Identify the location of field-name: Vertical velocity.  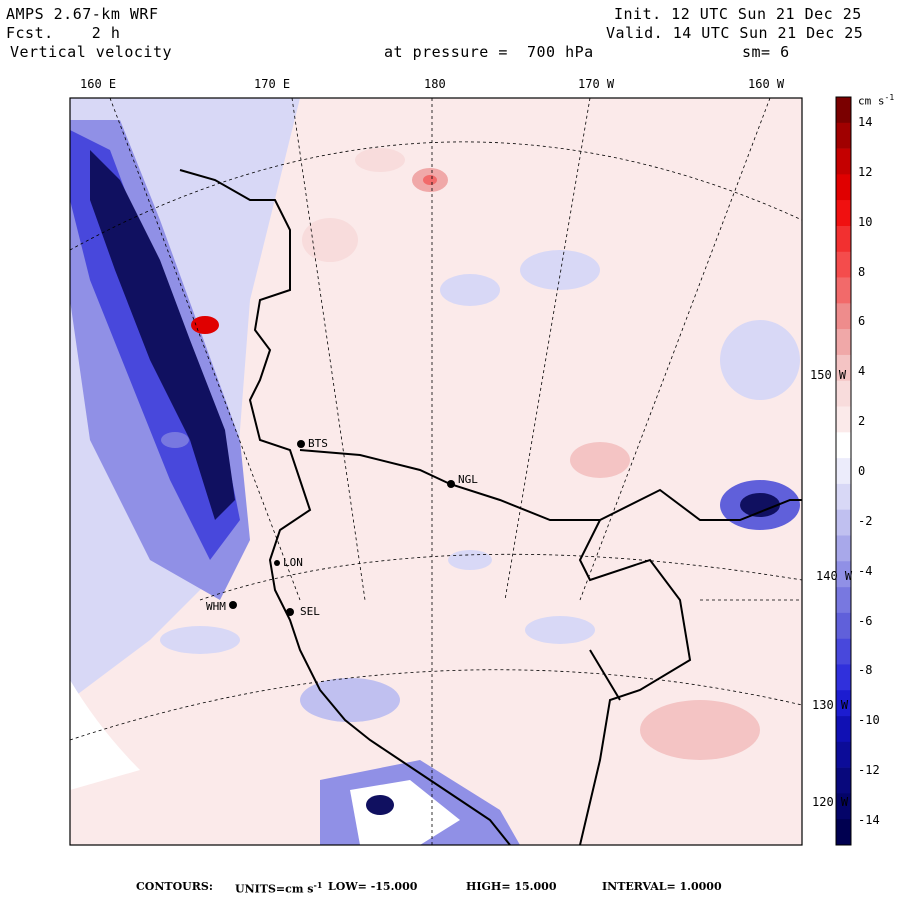
(91, 52).